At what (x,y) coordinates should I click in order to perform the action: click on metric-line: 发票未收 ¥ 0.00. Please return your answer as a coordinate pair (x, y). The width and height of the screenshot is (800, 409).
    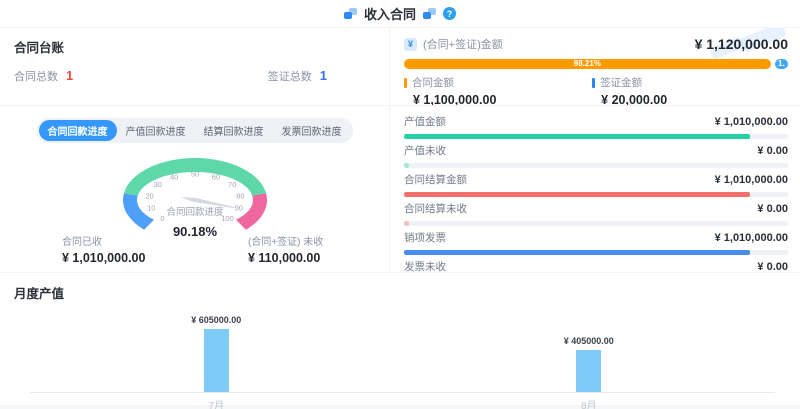
    Looking at the image, I should click on (596, 265).